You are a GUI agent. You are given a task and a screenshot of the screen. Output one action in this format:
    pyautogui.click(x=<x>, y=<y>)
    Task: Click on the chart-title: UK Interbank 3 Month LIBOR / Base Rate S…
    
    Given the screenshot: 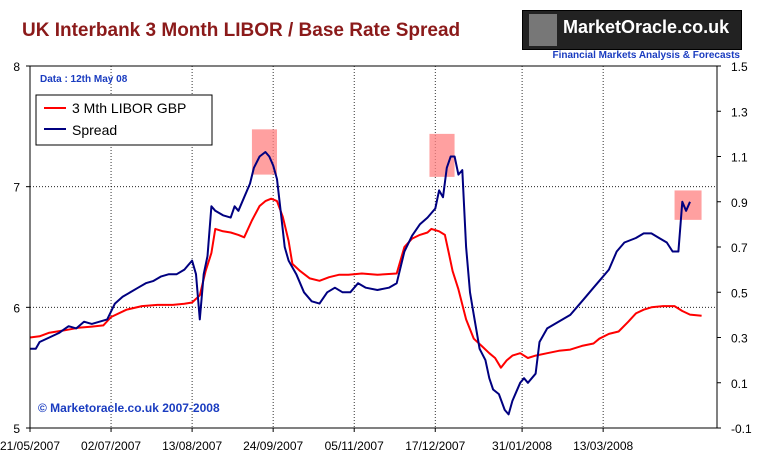 What is the action you would take?
    pyautogui.click(x=241, y=30)
    